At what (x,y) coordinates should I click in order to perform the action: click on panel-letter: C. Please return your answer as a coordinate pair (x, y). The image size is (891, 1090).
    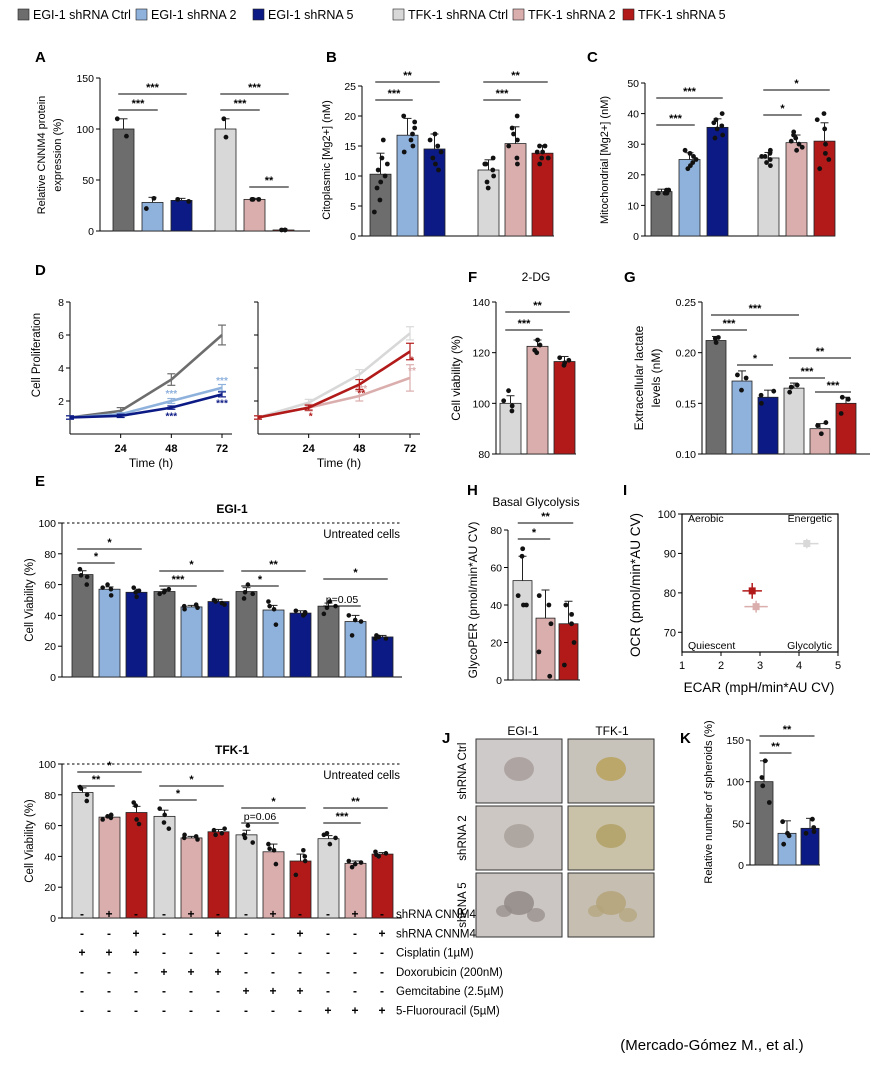
    Looking at the image, I should click on (592, 57).